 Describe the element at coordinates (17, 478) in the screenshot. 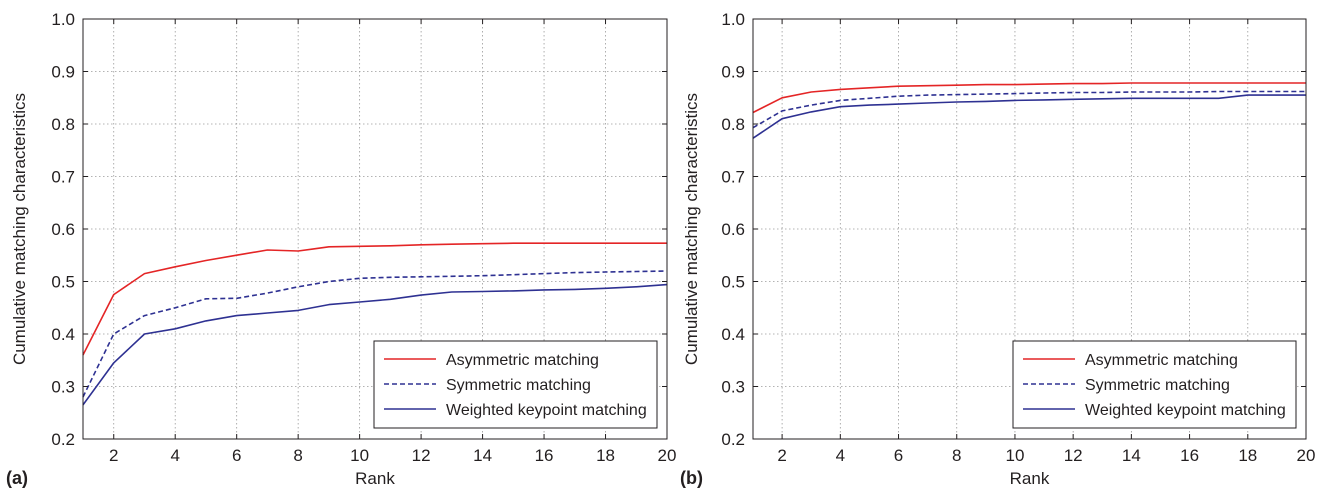

I see `panel-label-a: (a)` at that location.